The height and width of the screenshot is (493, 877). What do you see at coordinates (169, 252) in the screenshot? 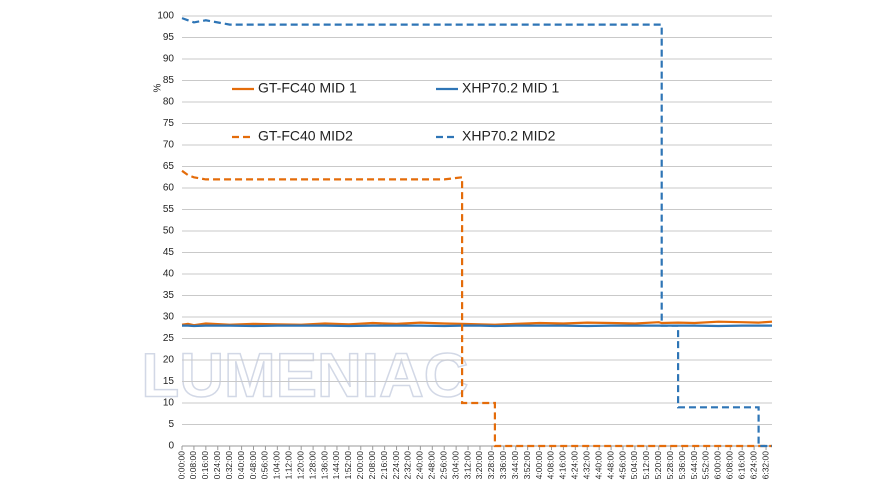
I see `y-tick-label: 45` at bounding box center [169, 252].